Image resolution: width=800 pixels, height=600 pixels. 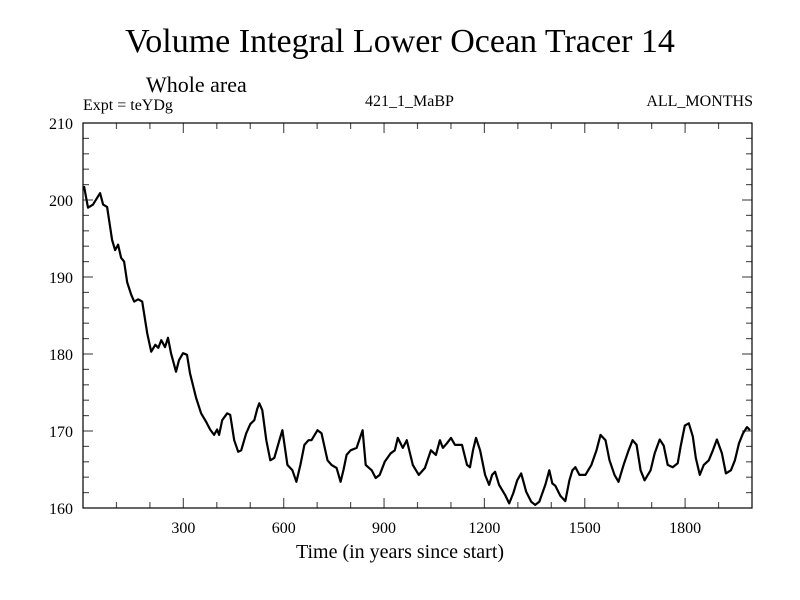 What do you see at coordinates (61, 355) in the screenshot?
I see `y-tick-label: 180` at bounding box center [61, 355].